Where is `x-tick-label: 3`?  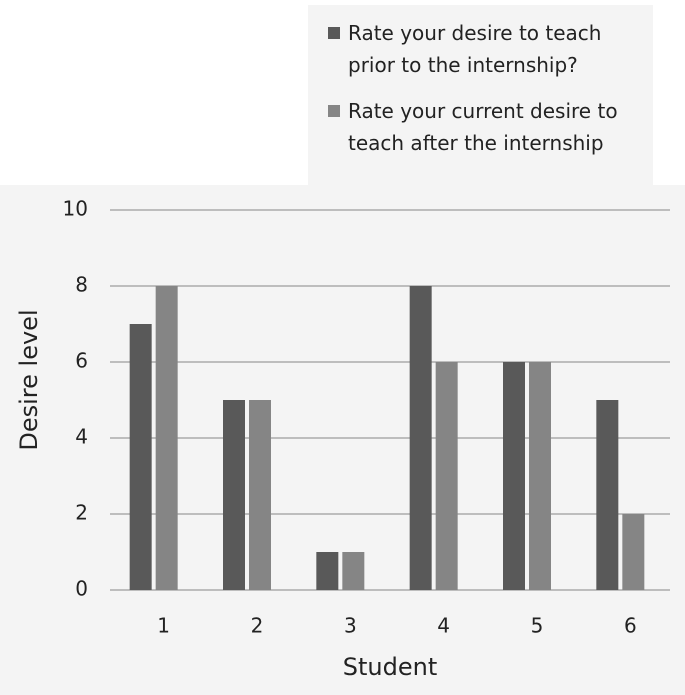 x-tick-label: 3 is located at coordinates (350, 626).